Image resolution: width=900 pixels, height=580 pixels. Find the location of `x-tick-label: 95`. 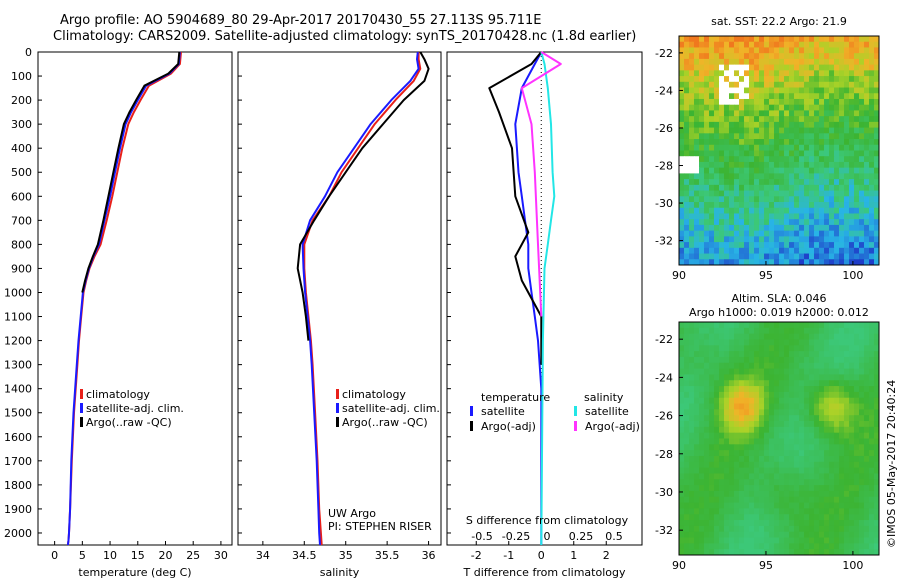

x-tick-label: 95 is located at coordinates (766, 565).